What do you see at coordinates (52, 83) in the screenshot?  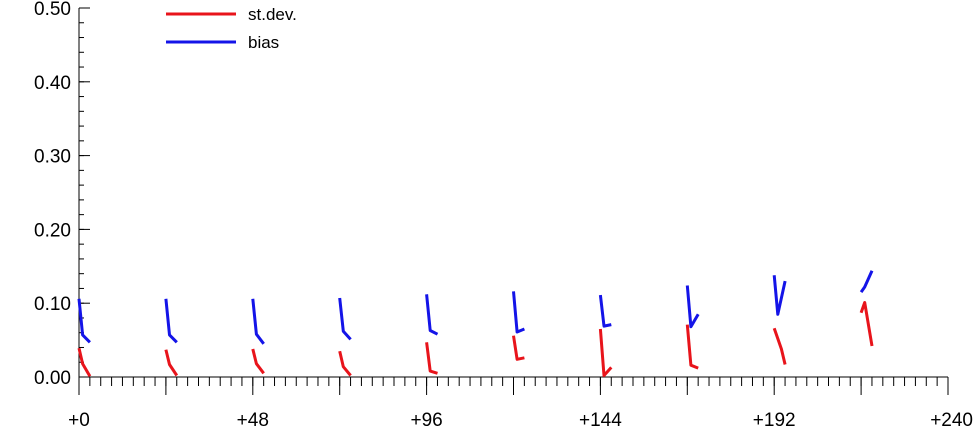 I see `y-tick-label: 0.40` at bounding box center [52, 83].